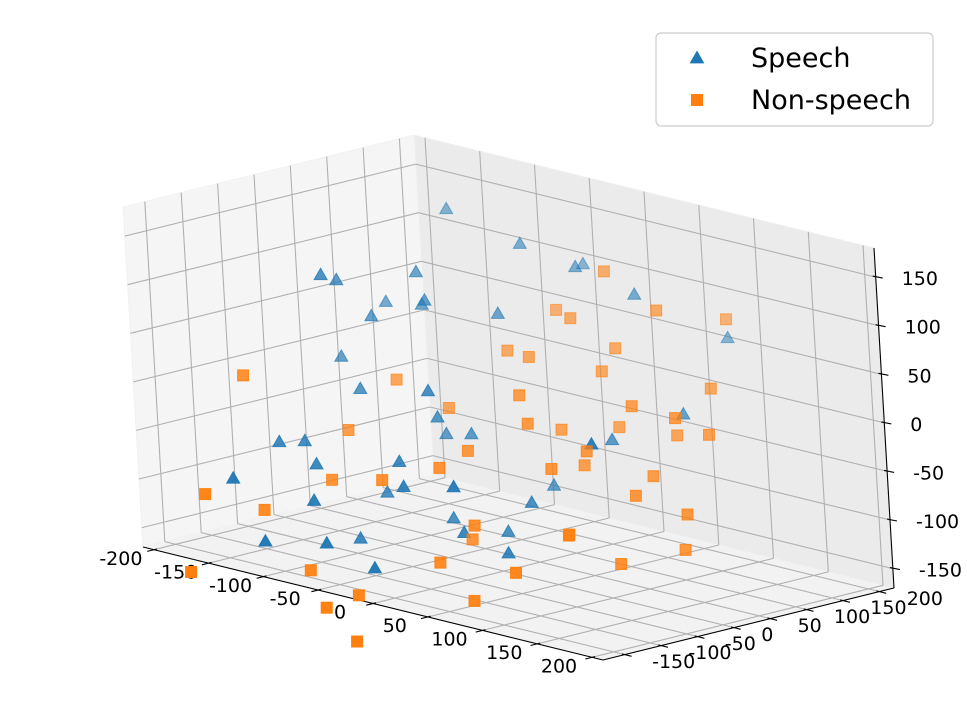  I want to click on y-tick-label: -100, so click(709, 653).